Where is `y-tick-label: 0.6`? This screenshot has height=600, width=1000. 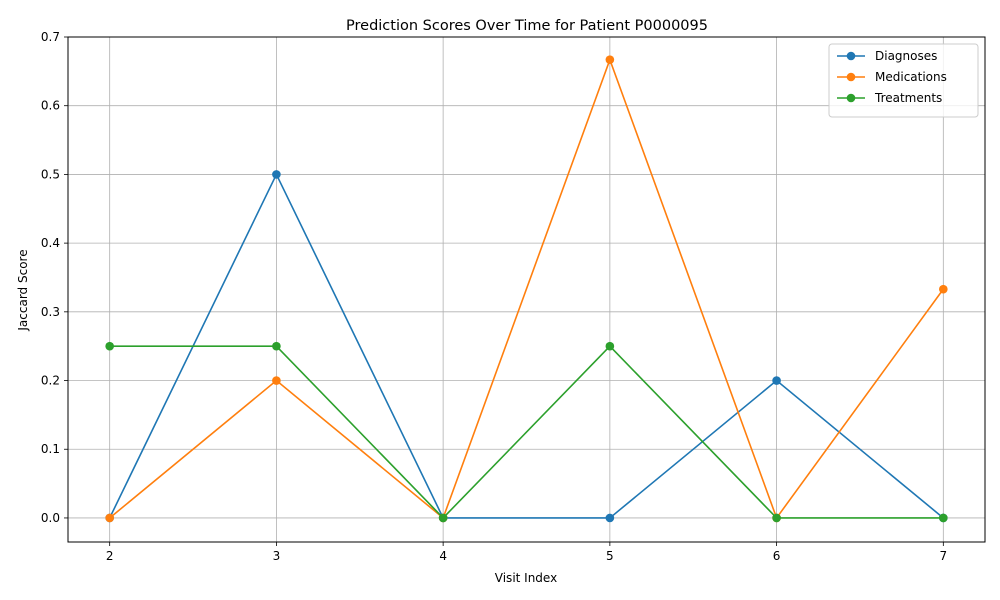 y-tick-label: 0.6 is located at coordinates (50, 106).